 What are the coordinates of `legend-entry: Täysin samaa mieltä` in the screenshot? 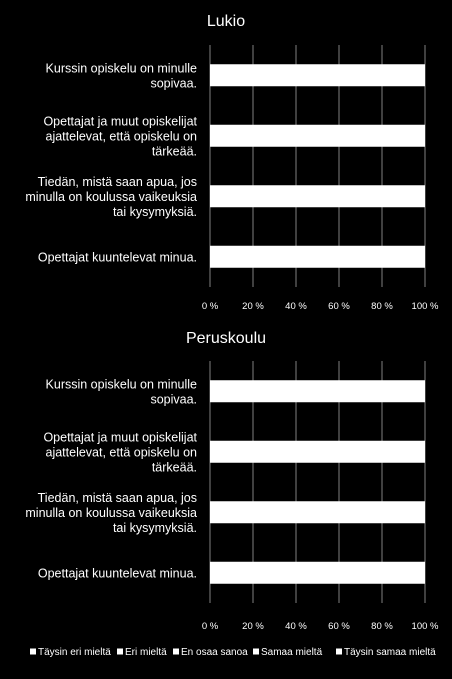 It's located at (390, 652).